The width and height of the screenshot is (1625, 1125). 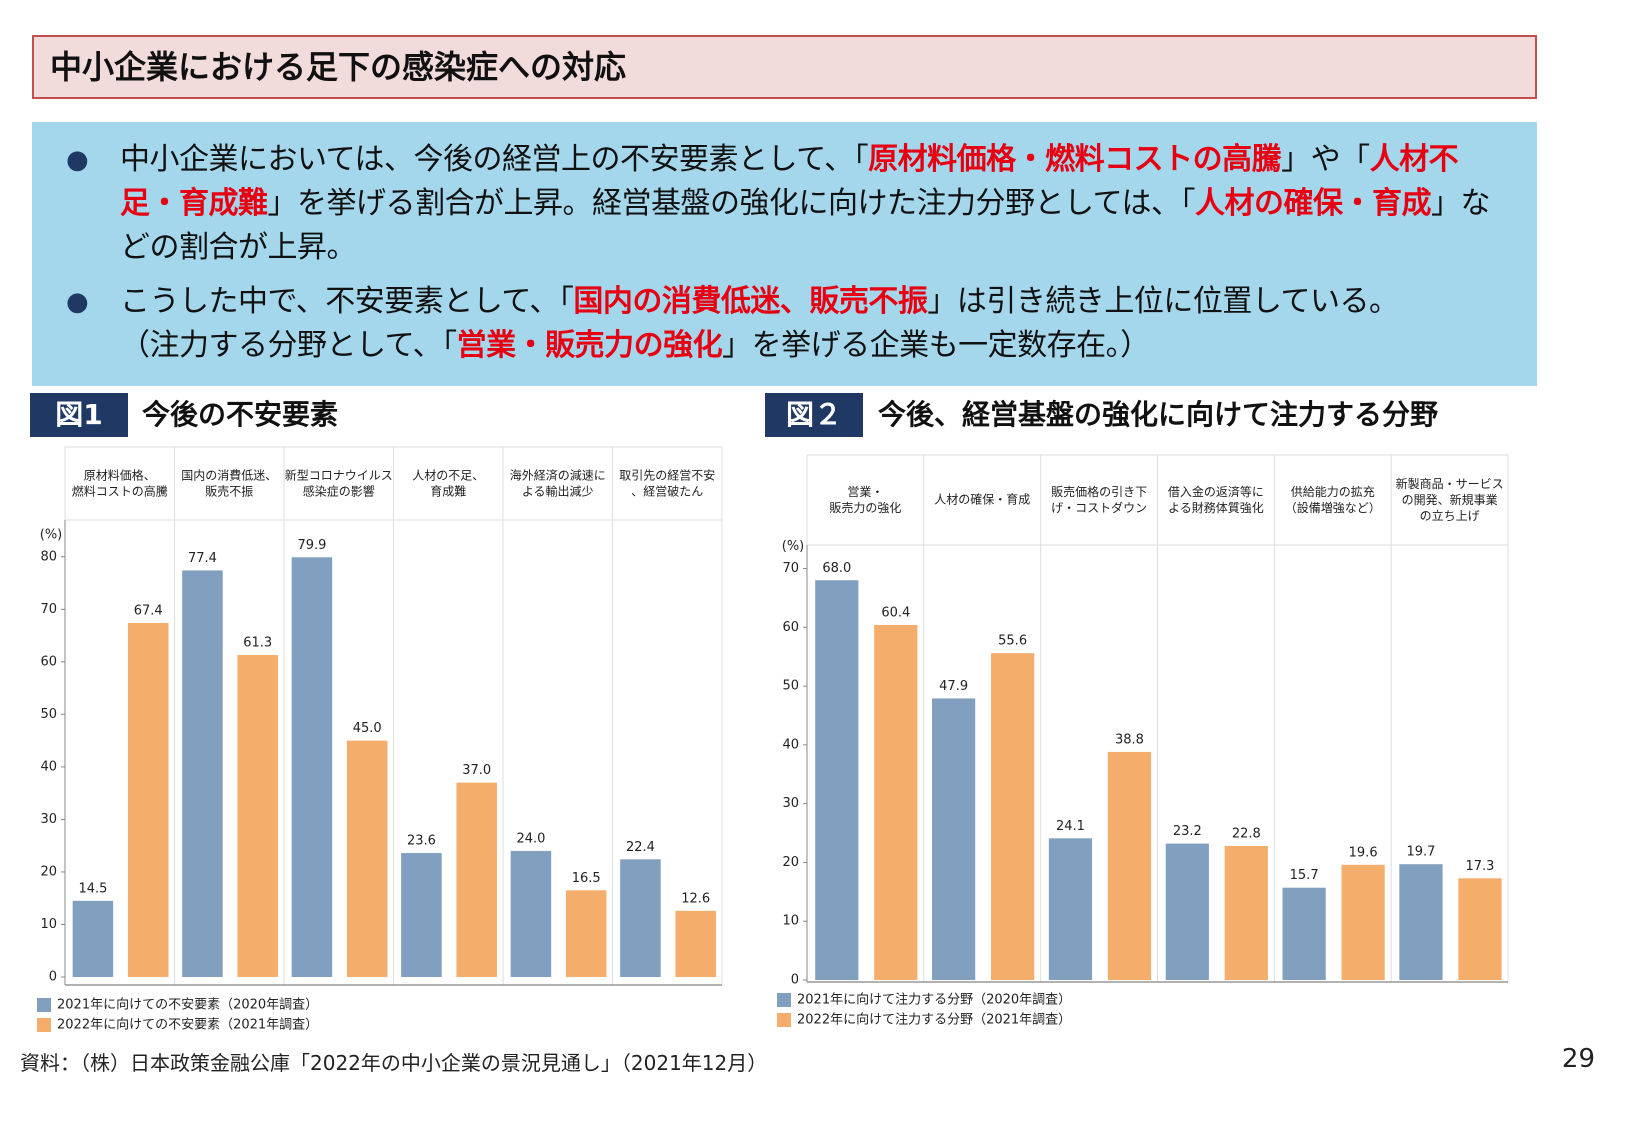 I want to click on value-label: 22.4, so click(x=640, y=847).